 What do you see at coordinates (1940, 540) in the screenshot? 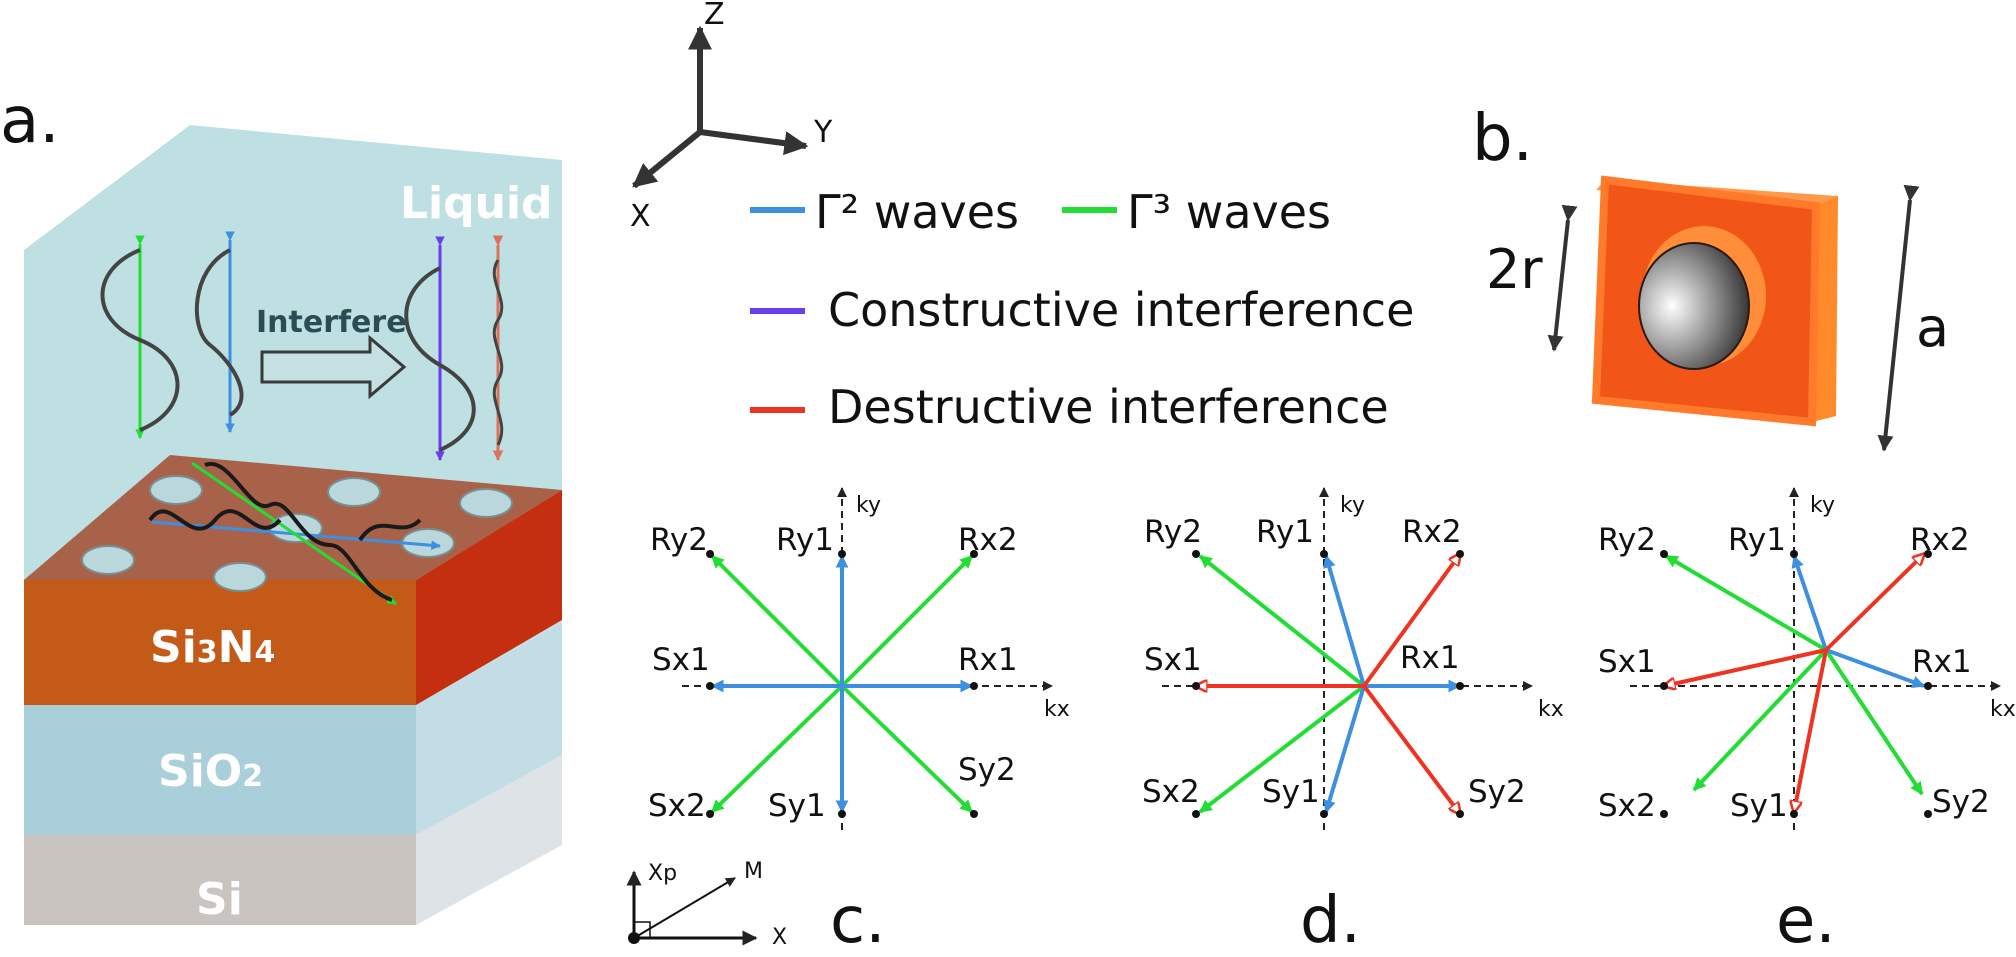
I see `point-rx2-e: Rx2` at bounding box center [1940, 540].